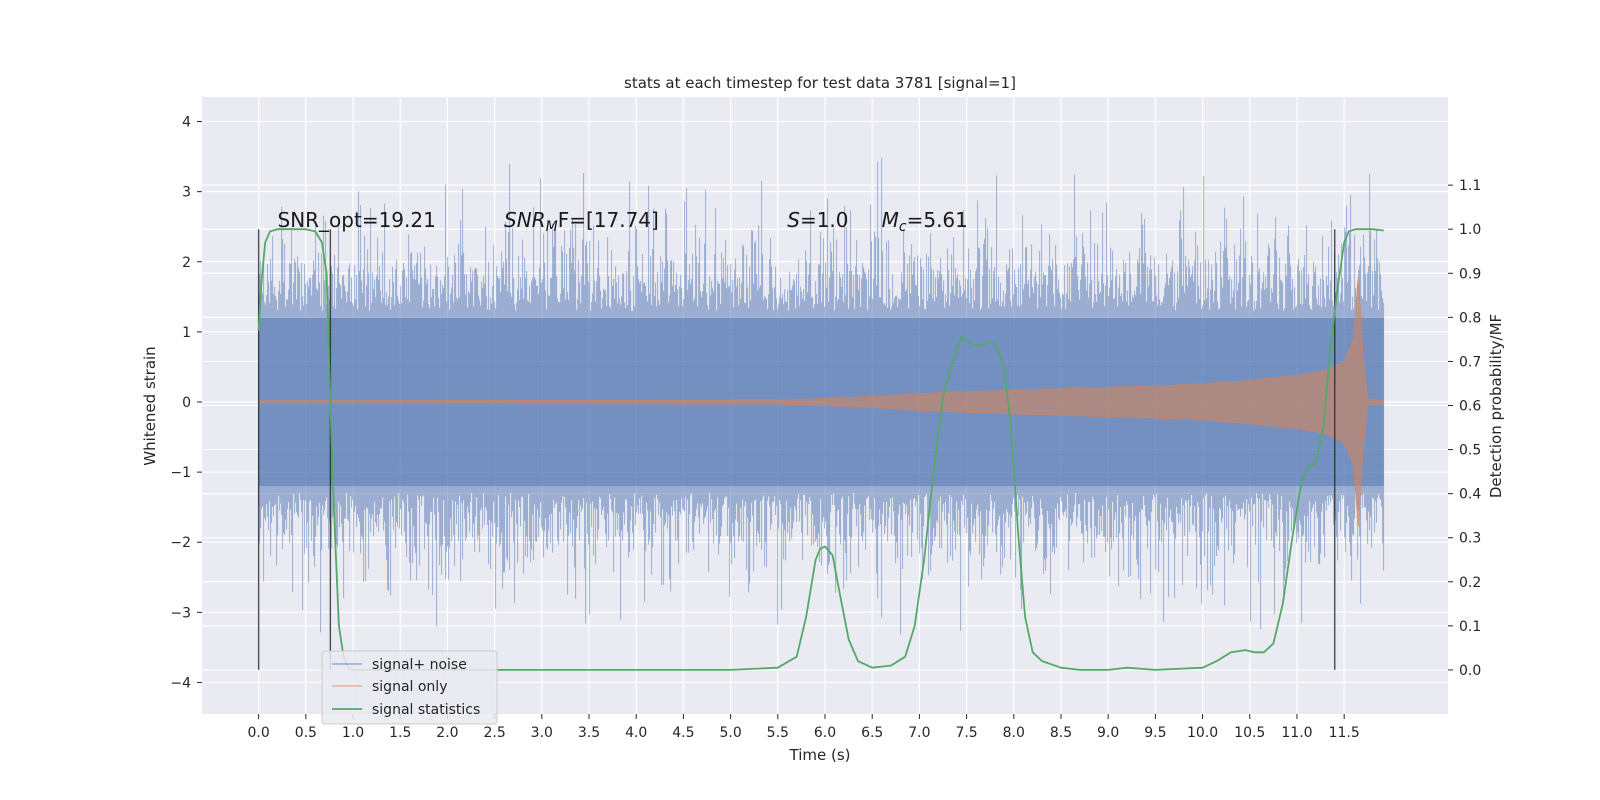 The width and height of the screenshot is (1600, 800). Describe the element at coordinates (730, 733) in the screenshot. I see `x-tick-label: 5.0` at that location.